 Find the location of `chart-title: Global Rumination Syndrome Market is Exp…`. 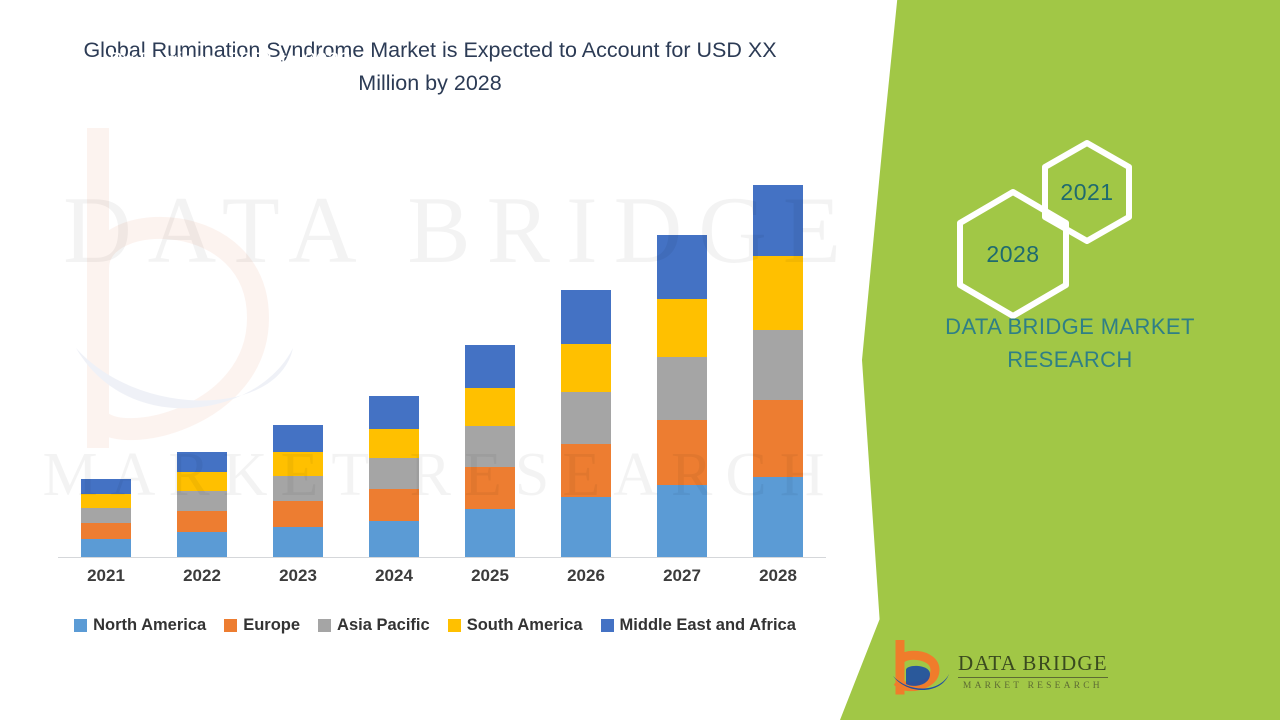

chart-title: Global Rumination Syndrome Market is Exp… is located at coordinates (430, 66).